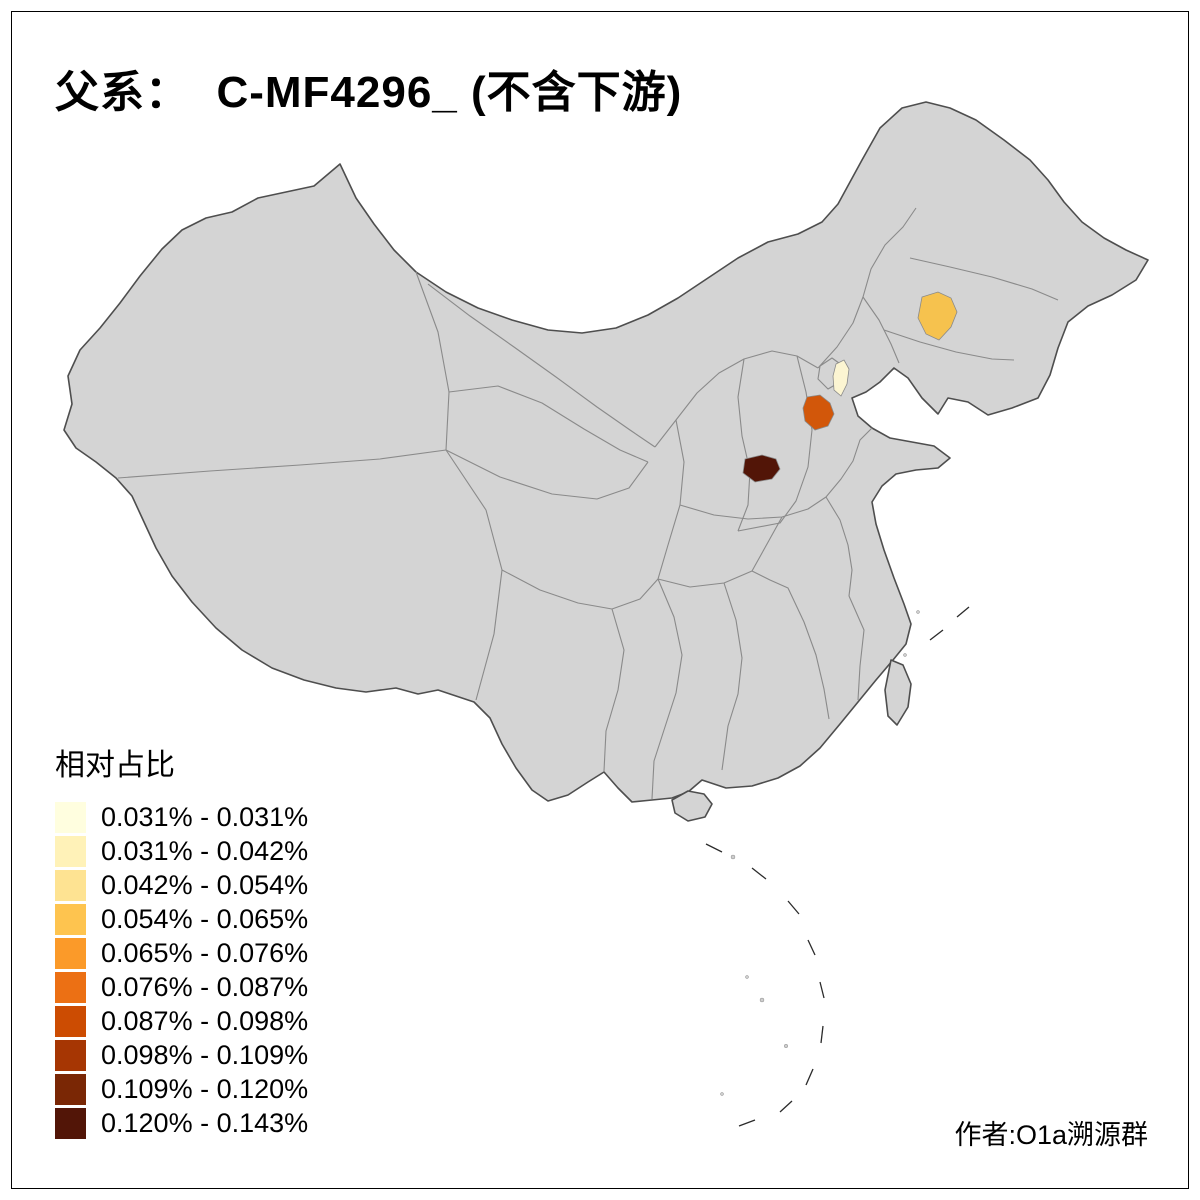  What do you see at coordinates (205, 1088) in the screenshot?
I see `legend-label: 0.109% - 0.120%` at bounding box center [205, 1088].